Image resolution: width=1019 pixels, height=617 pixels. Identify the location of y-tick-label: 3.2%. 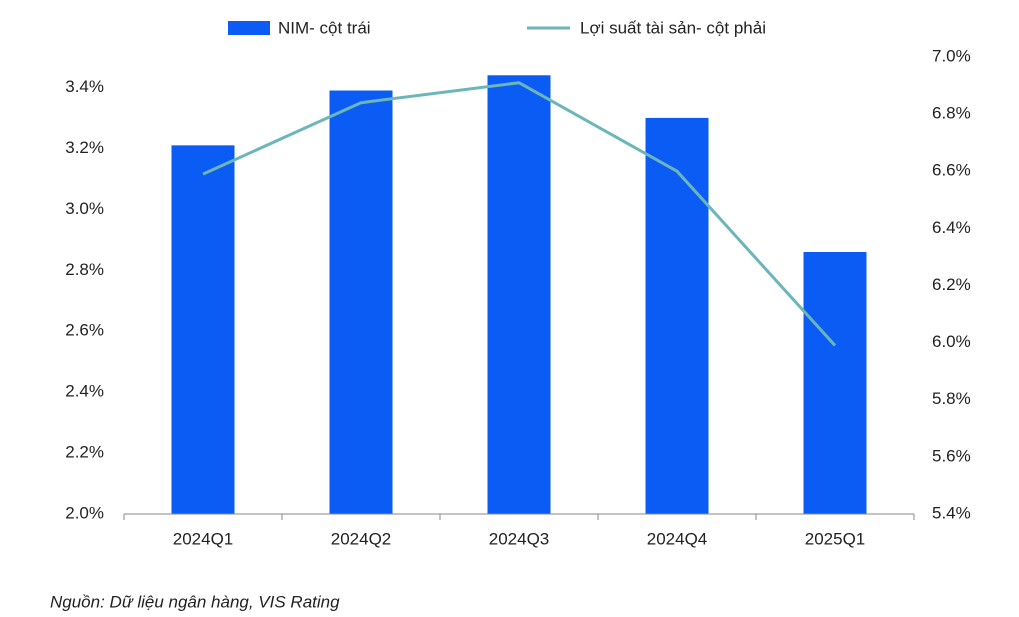
(84, 147).